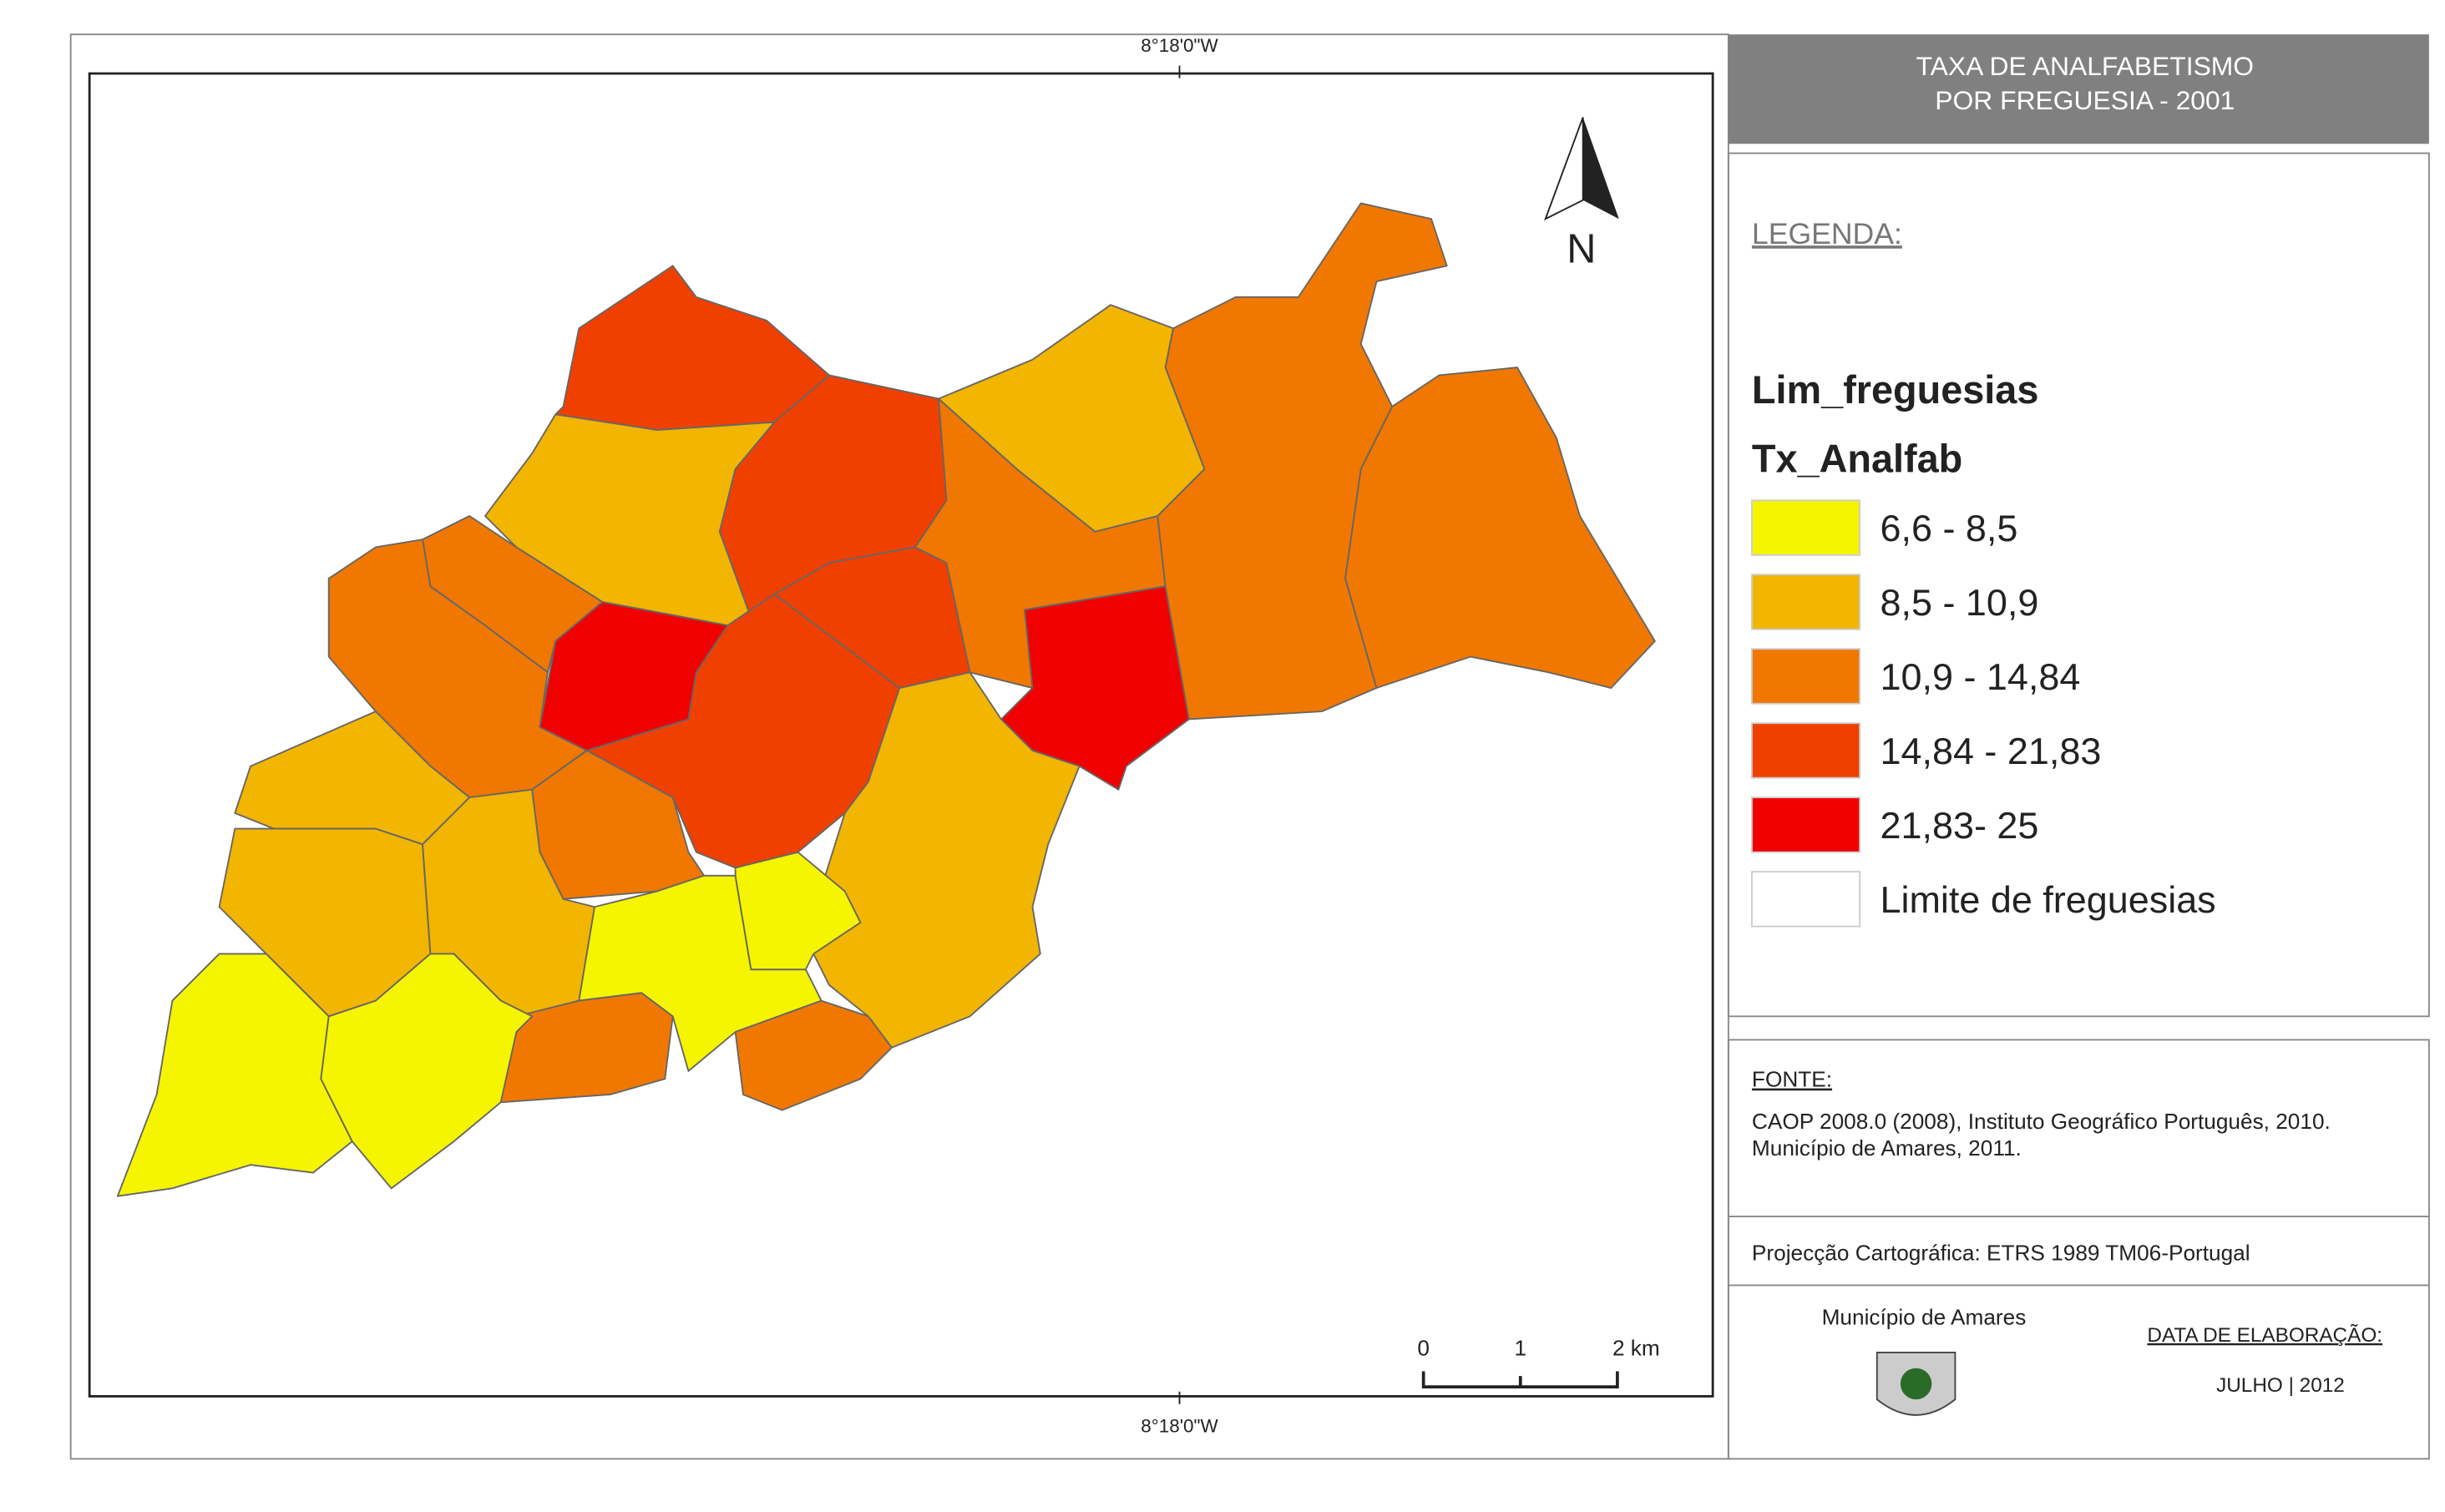 This screenshot has height=1512, width=2445. What do you see at coordinates (1520, 1348) in the screenshot?
I see `scale-label: 1` at bounding box center [1520, 1348].